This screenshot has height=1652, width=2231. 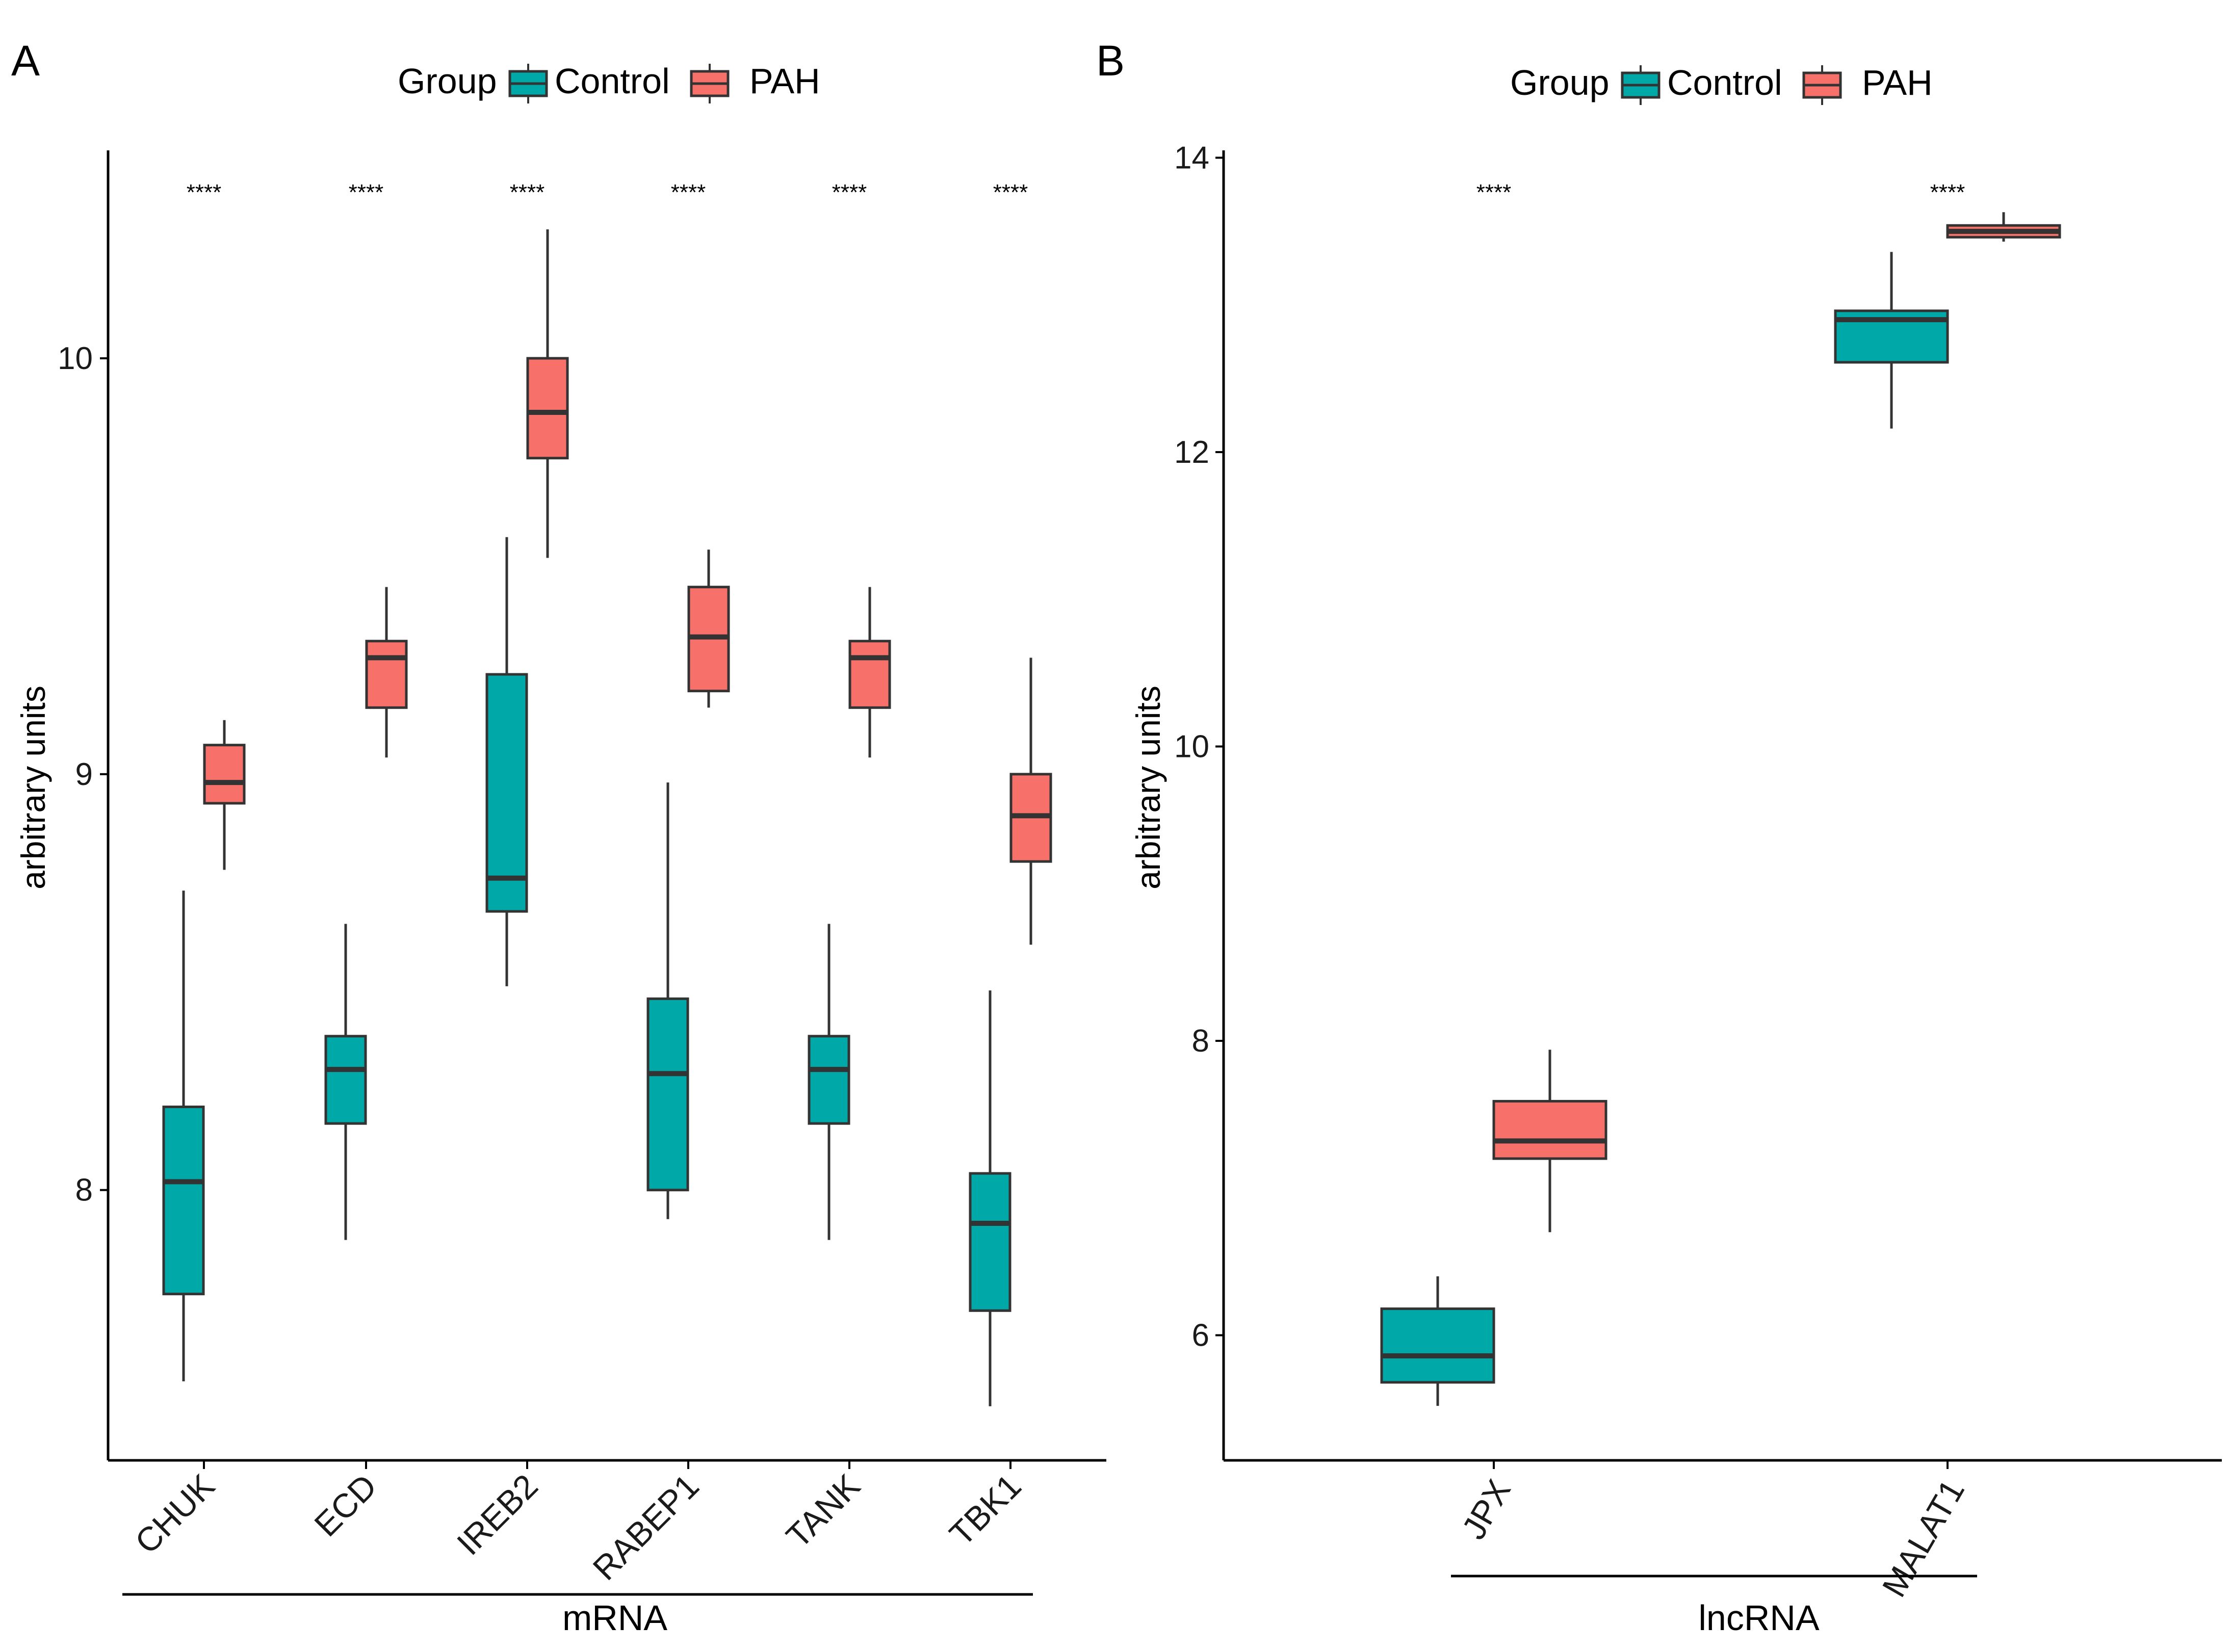 I want to click on box-rabep1-pah, so click(x=708, y=628).